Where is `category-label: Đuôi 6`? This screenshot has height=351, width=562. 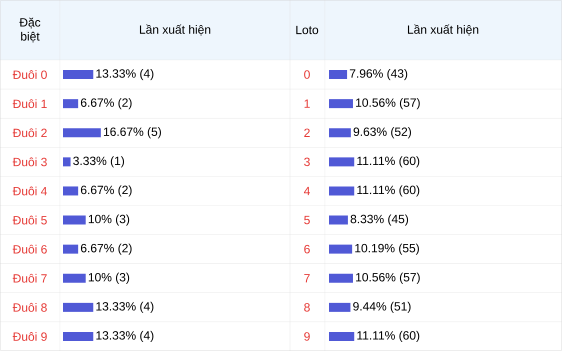
category-label: Đuôi 6 is located at coordinates (29, 249).